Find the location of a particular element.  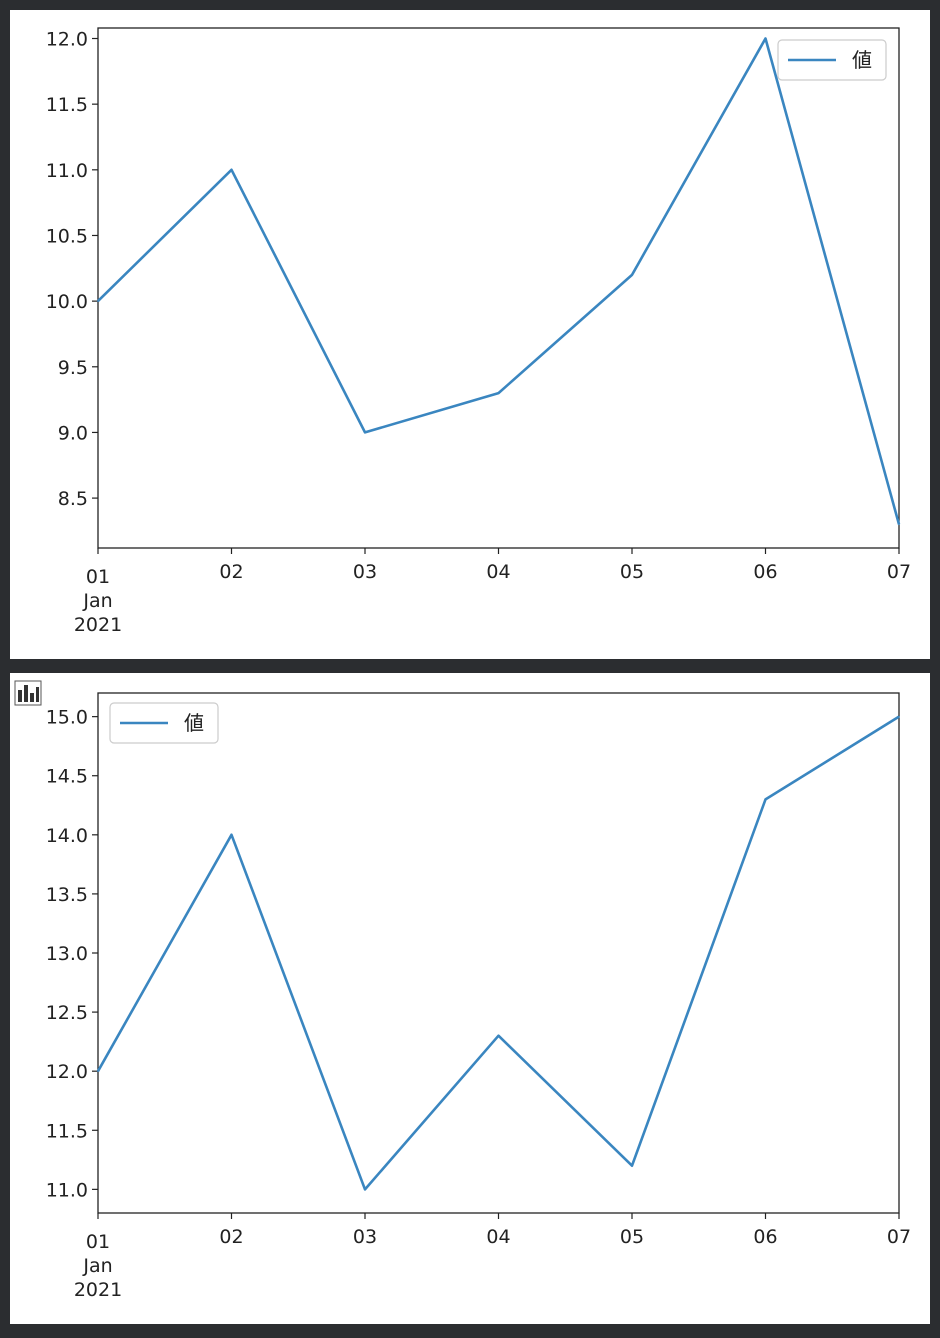

y-tick-label: 10.5 is located at coordinates (67, 236).